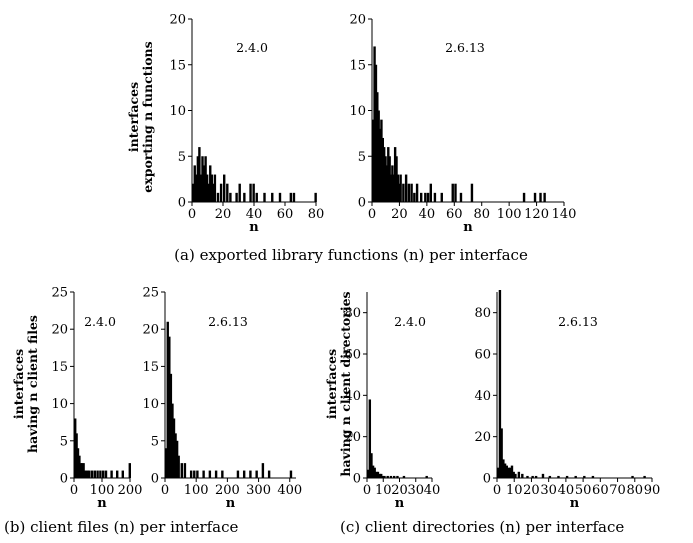  Describe the element at coordinates (246, 124) in the screenshot. I see `chart-a-2-4-0: 0 5 10 15 20 0 20 40 60 80 n 2.4.0` at that location.